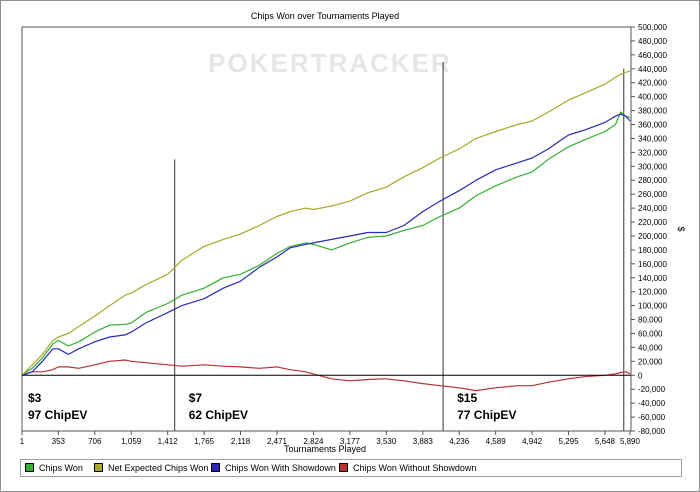  I want to click on y-tick-label: -40,000, so click(652, 403).